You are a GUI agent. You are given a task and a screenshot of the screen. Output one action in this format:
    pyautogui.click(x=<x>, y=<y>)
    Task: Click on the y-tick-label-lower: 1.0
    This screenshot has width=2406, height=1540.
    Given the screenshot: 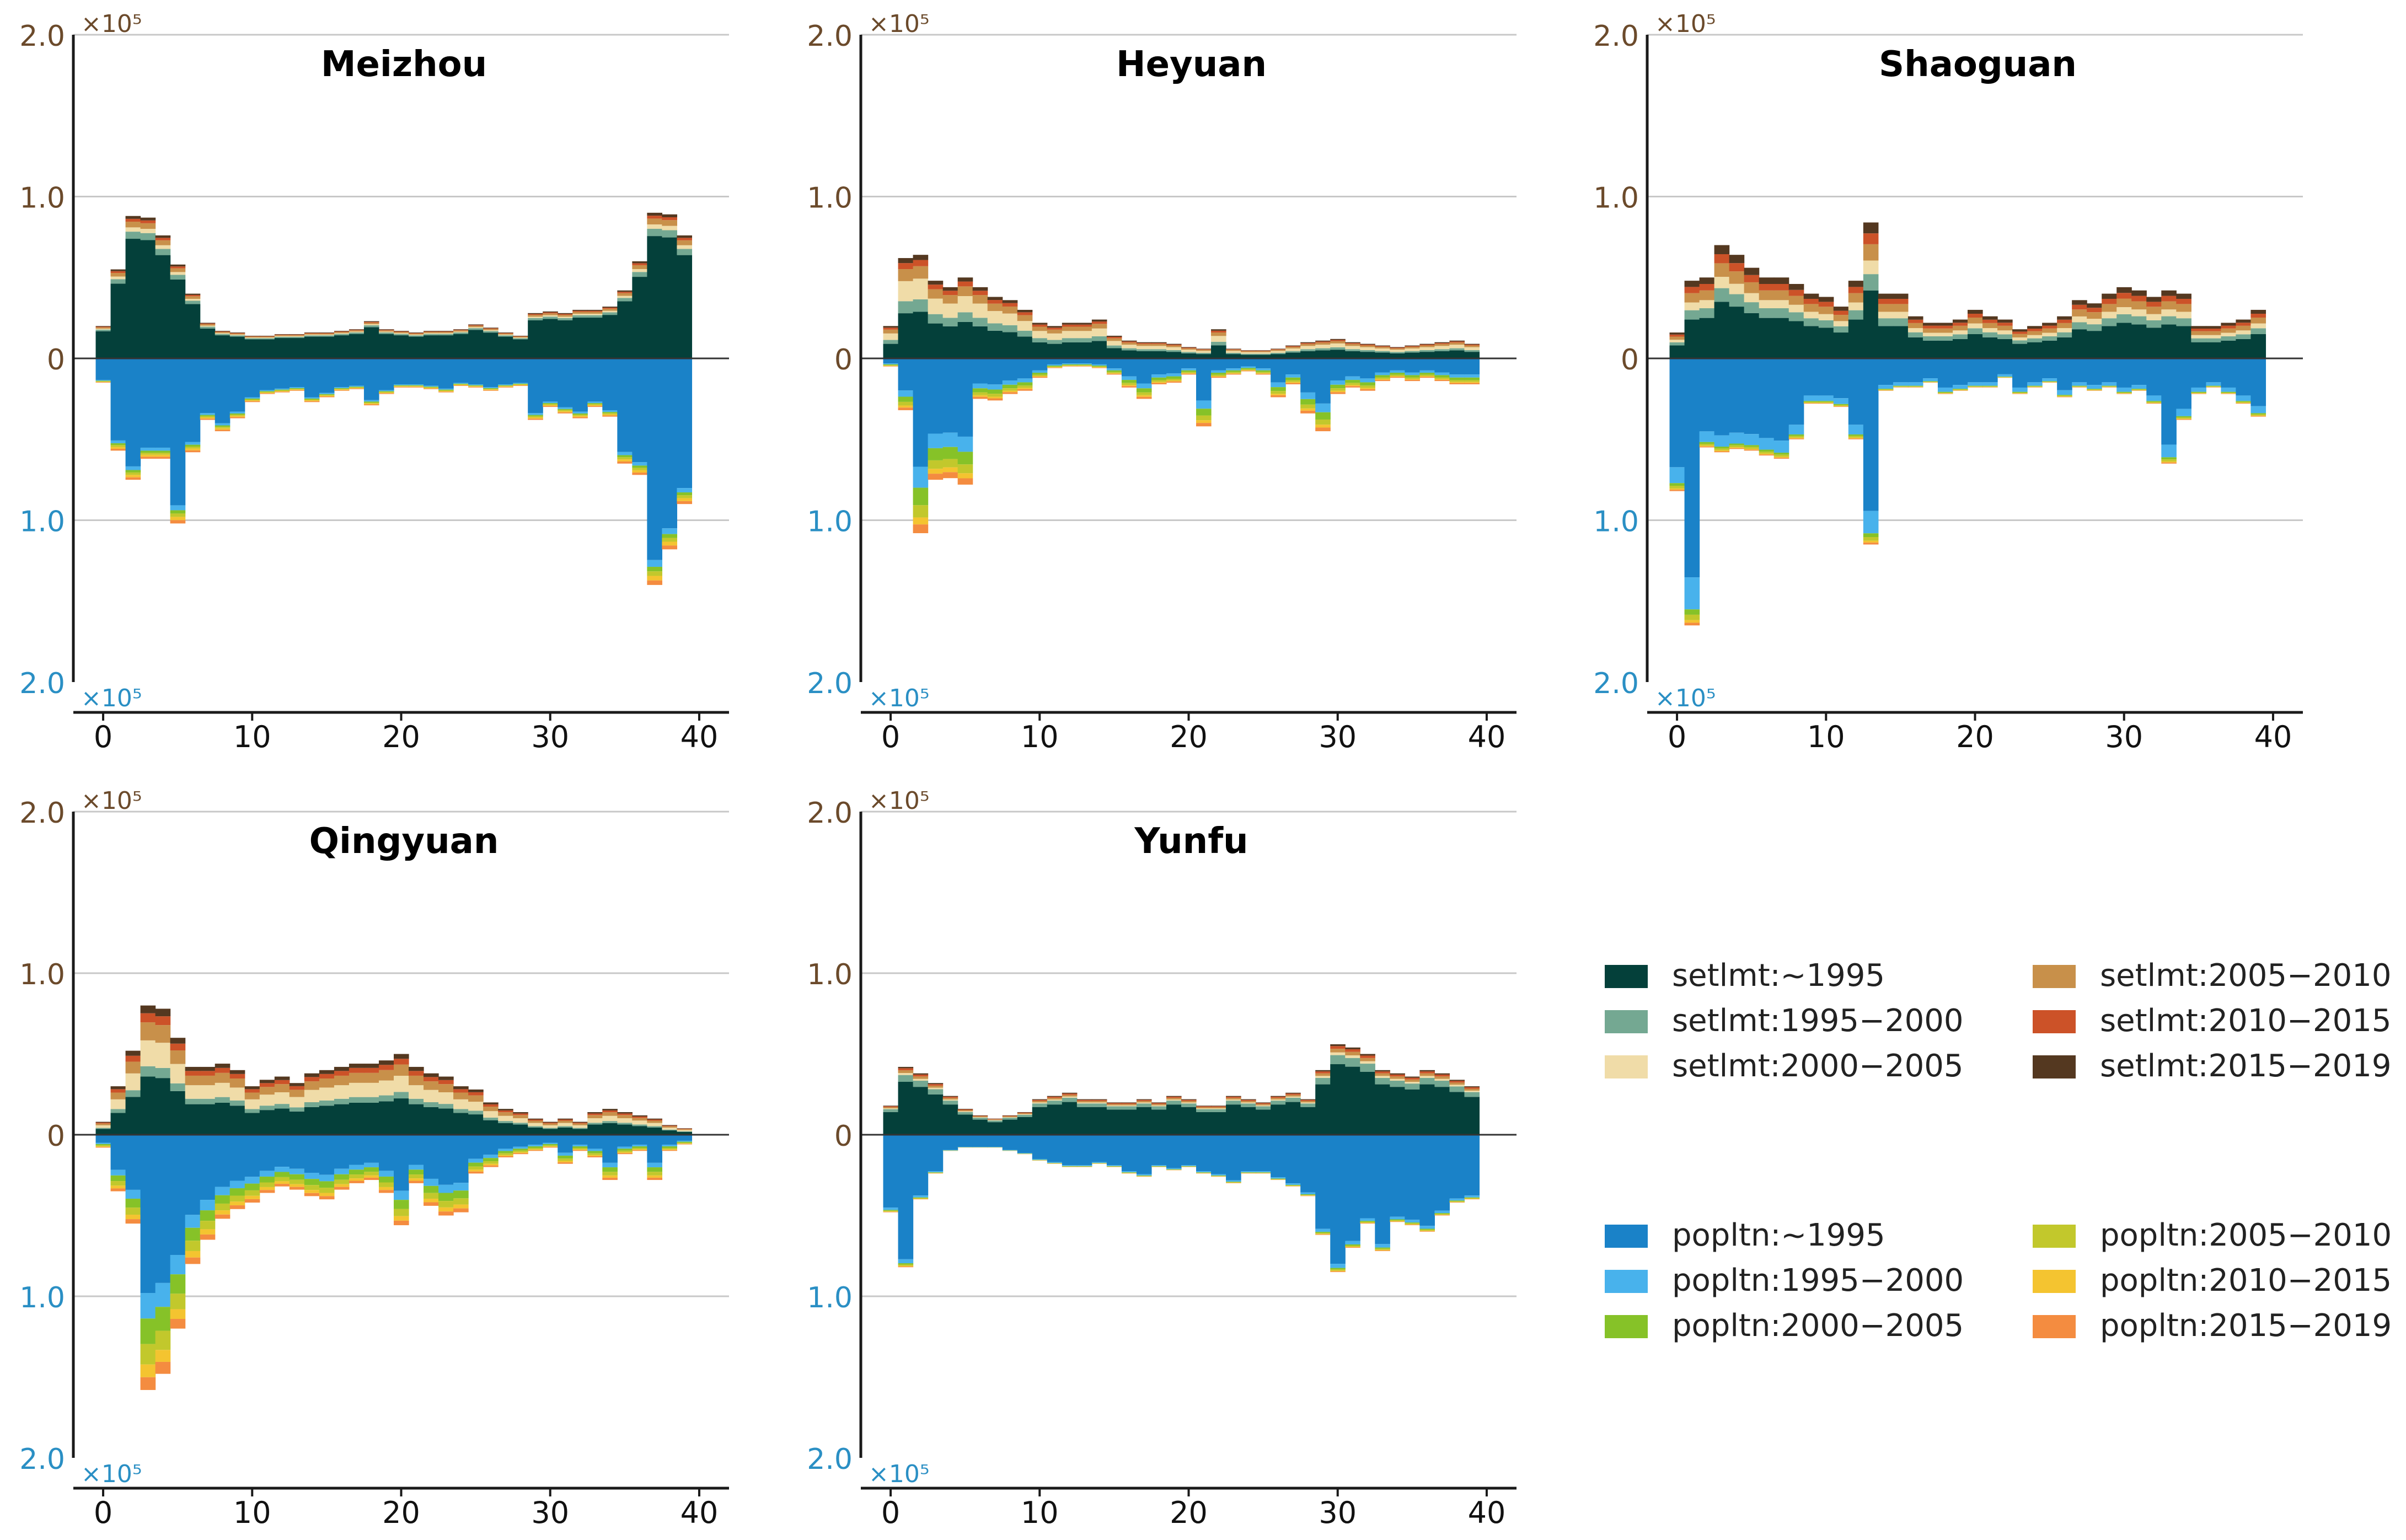 What is the action you would take?
    pyautogui.click(x=42, y=1297)
    